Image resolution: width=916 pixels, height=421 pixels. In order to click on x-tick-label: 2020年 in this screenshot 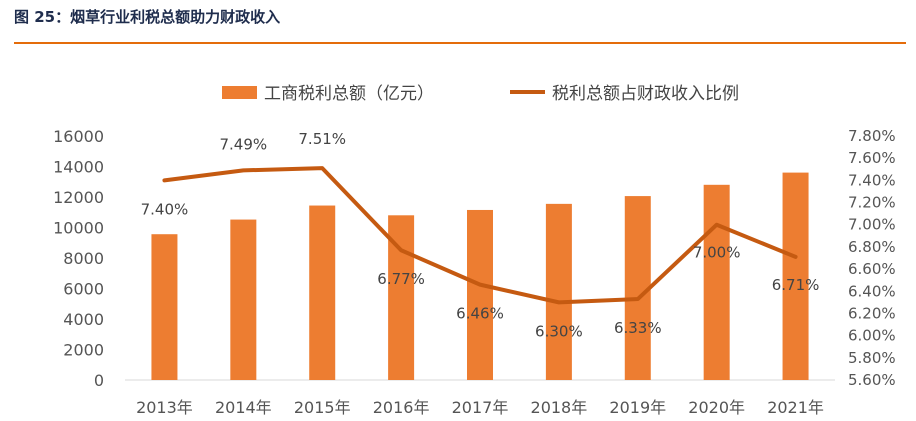, I will do `click(716, 407)`.